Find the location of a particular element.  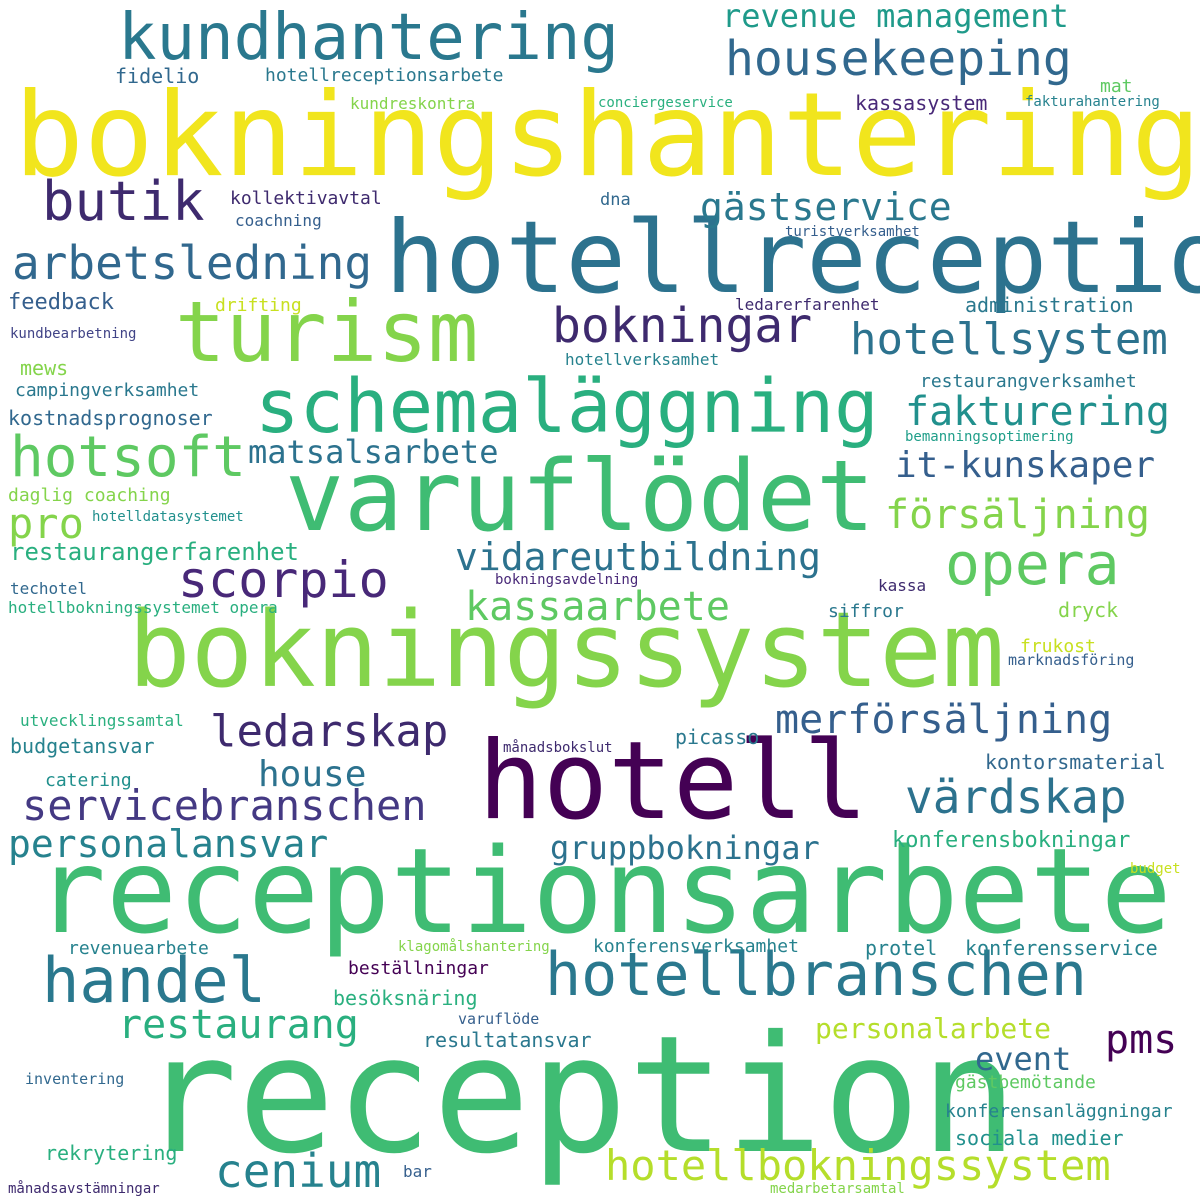

cloud-word: hotell is located at coordinates (673, 781).